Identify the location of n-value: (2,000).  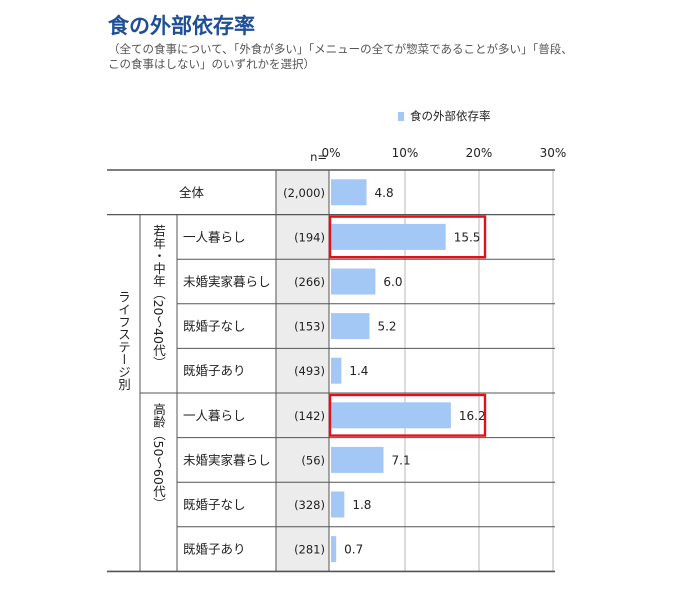
(304, 193).